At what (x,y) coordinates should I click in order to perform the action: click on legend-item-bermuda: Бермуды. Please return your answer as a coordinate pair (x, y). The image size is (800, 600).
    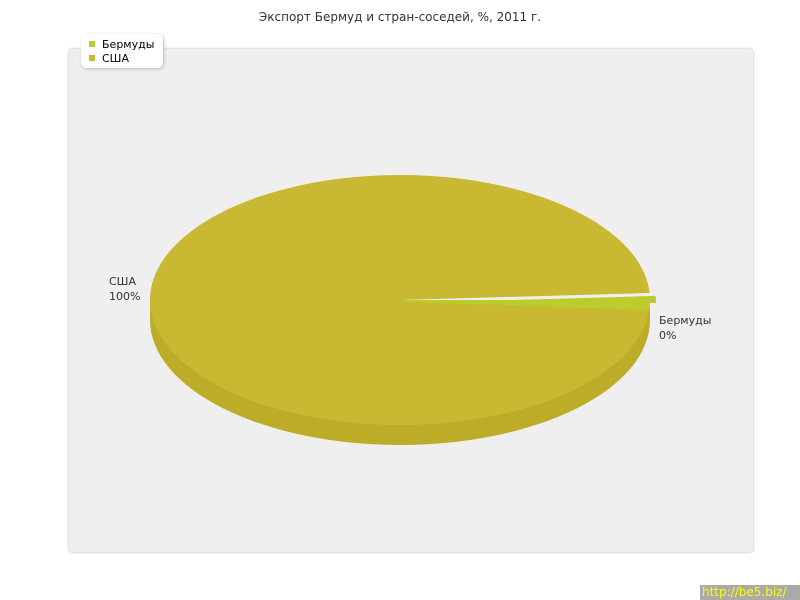
    Looking at the image, I should click on (121, 44).